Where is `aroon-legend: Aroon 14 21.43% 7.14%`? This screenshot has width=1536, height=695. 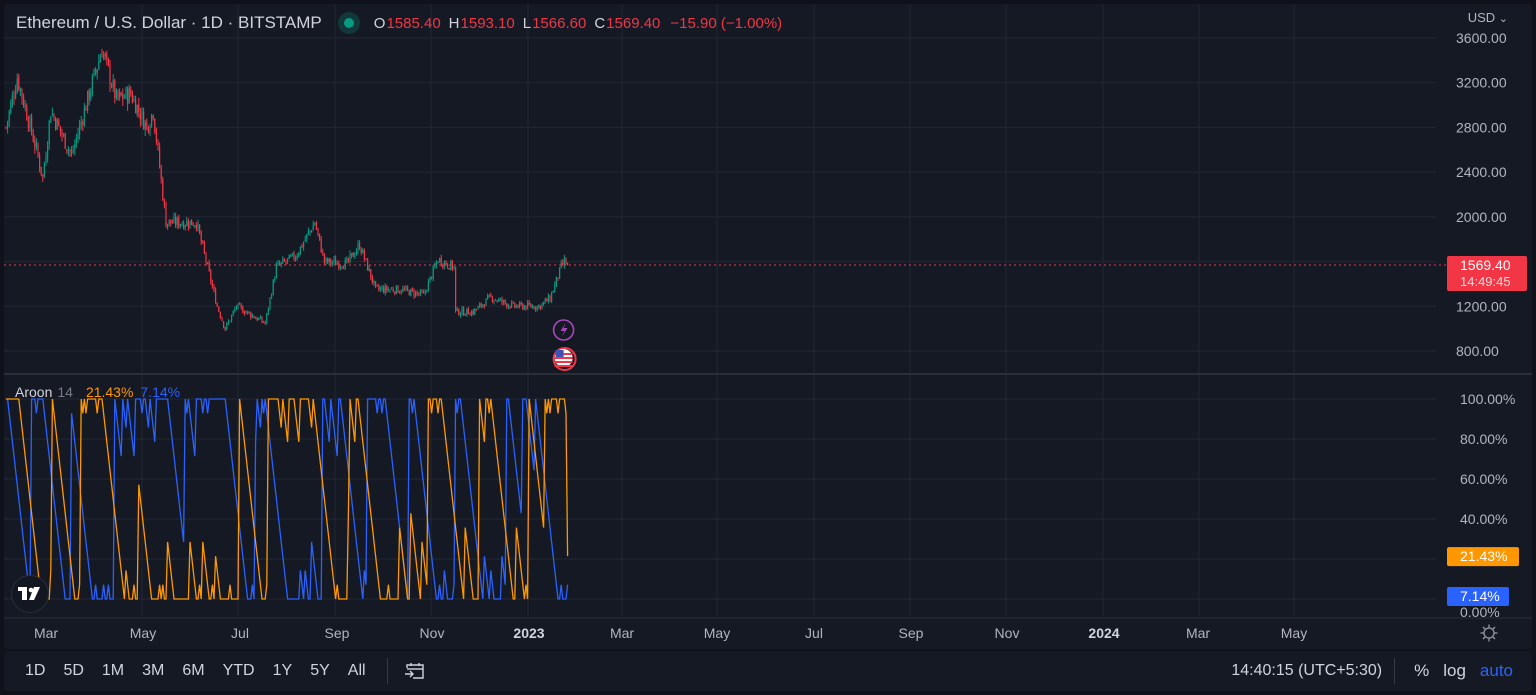 aroon-legend: Aroon 14 21.43% 7.14% is located at coordinates (97, 392).